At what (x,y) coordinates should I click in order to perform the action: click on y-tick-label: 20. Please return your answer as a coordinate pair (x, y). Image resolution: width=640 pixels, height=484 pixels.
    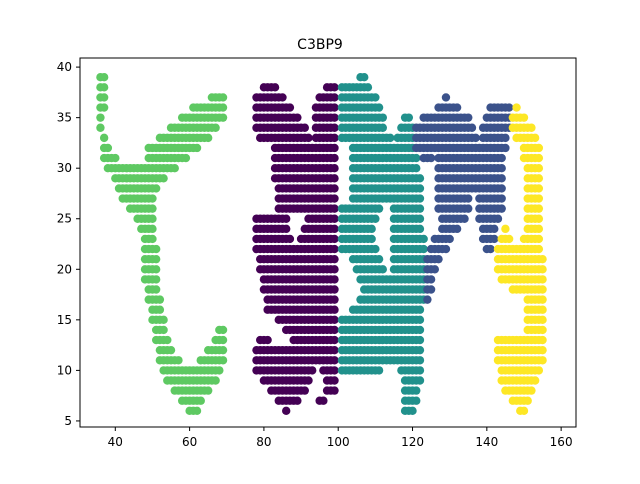
    Looking at the image, I should click on (64, 269).